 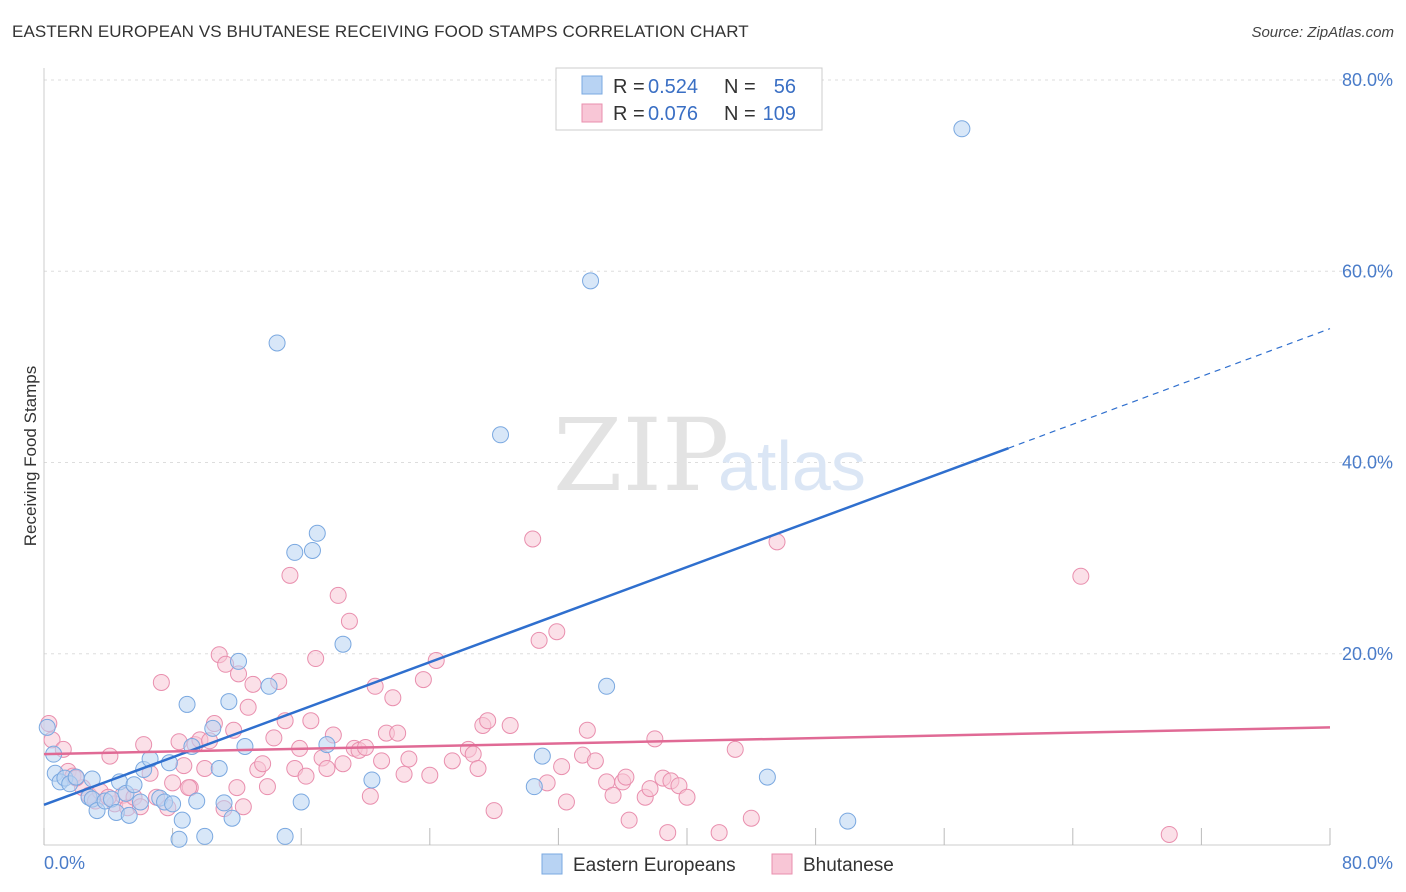 I want to click on legend-n-value-2: 109, so click(x=779, y=114).